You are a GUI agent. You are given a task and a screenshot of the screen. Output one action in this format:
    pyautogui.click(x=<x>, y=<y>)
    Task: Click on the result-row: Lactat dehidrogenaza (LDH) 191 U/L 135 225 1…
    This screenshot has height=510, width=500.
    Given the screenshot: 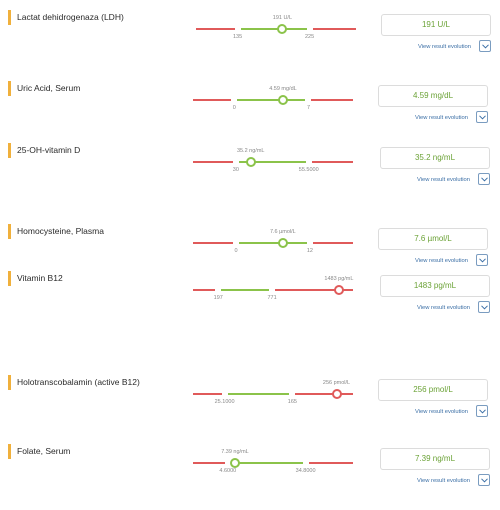 What is the action you would take?
    pyautogui.click(x=250, y=40)
    